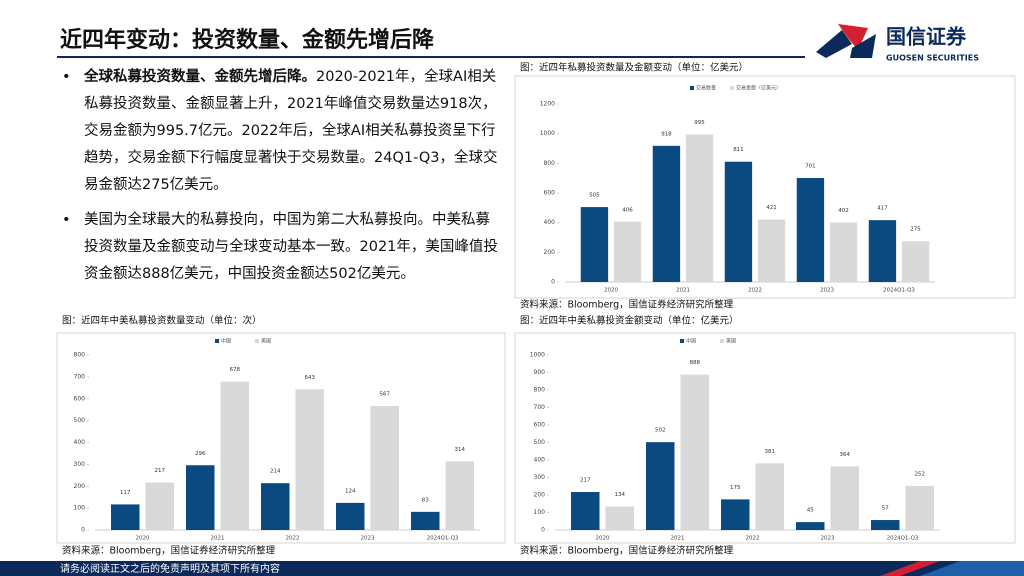 The image size is (1024, 576). What do you see at coordinates (915, 230) in the screenshot?
I see `data-label: 275` at bounding box center [915, 230].